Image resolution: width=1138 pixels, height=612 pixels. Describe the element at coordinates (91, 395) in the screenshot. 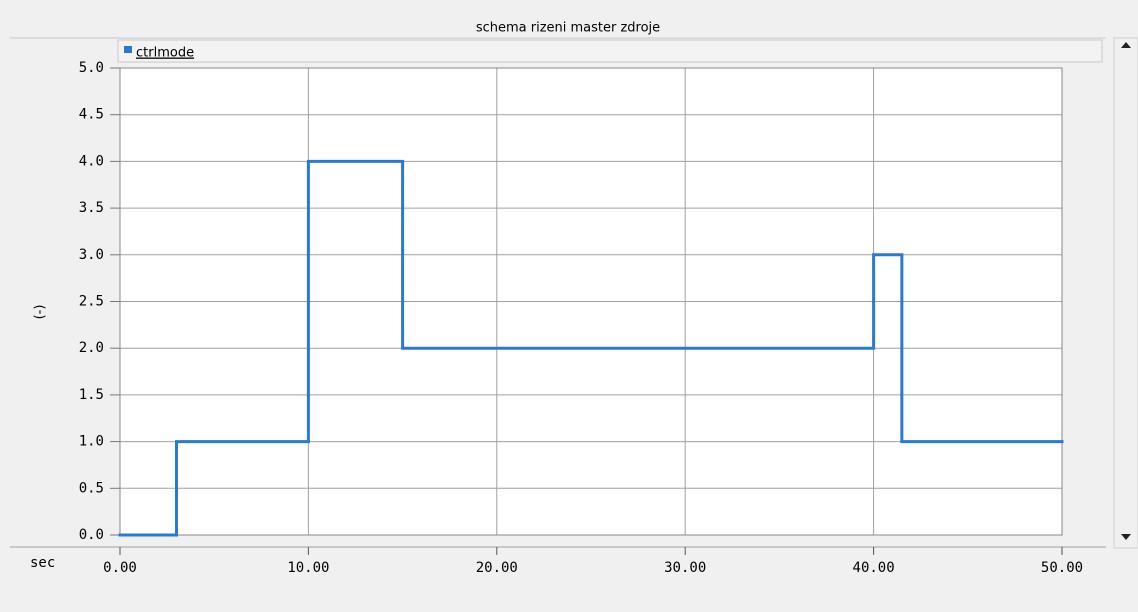

I see `y-tick-label: 1.5` at that location.